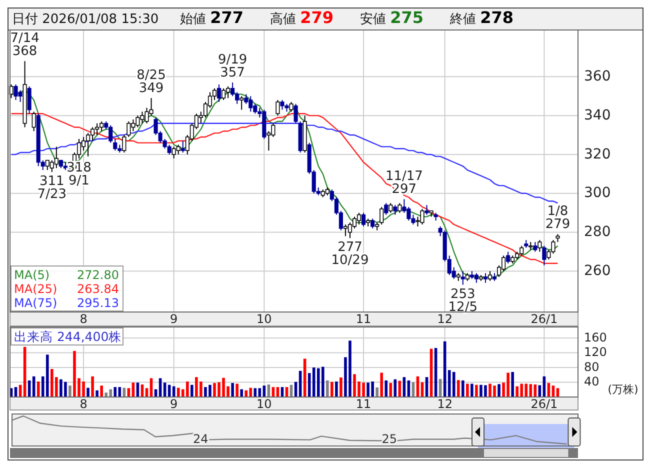 This screenshot has height=470, width=653. I want to click on y-axis-title: (万株), so click(623, 389).